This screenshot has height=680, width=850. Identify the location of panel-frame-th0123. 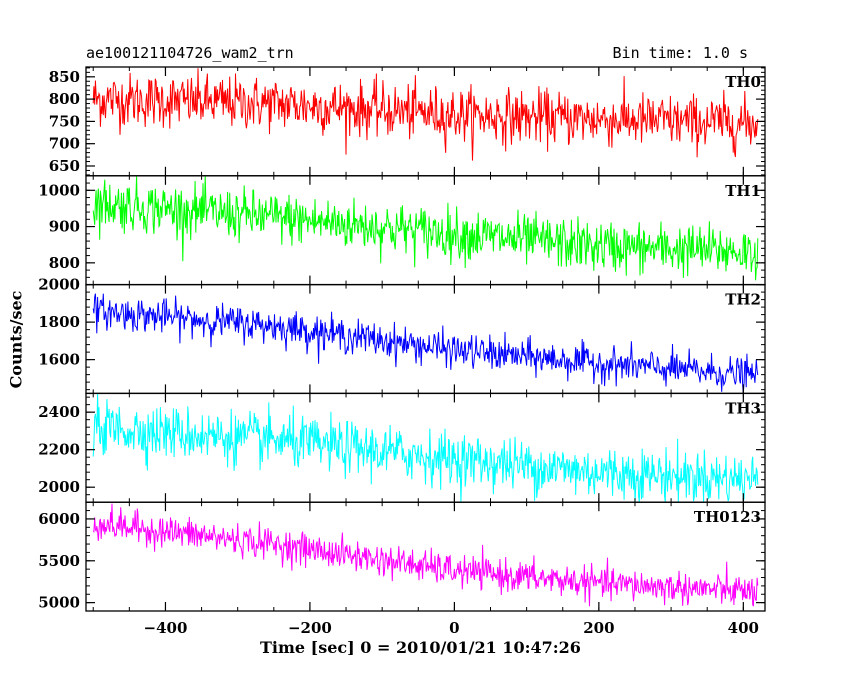
(425, 556).